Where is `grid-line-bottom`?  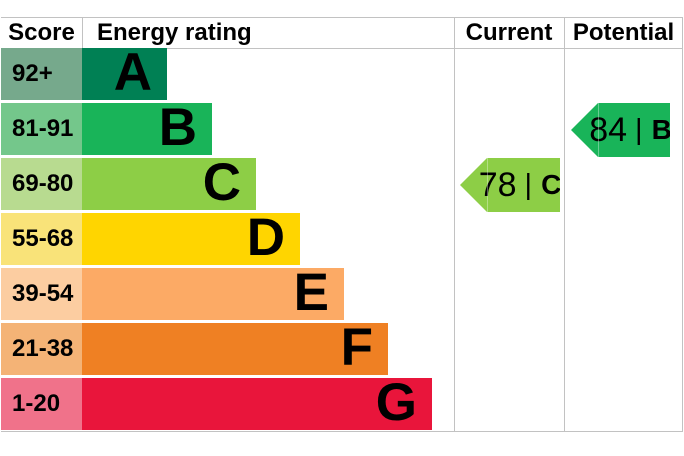 grid-line-bottom is located at coordinates (342, 431).